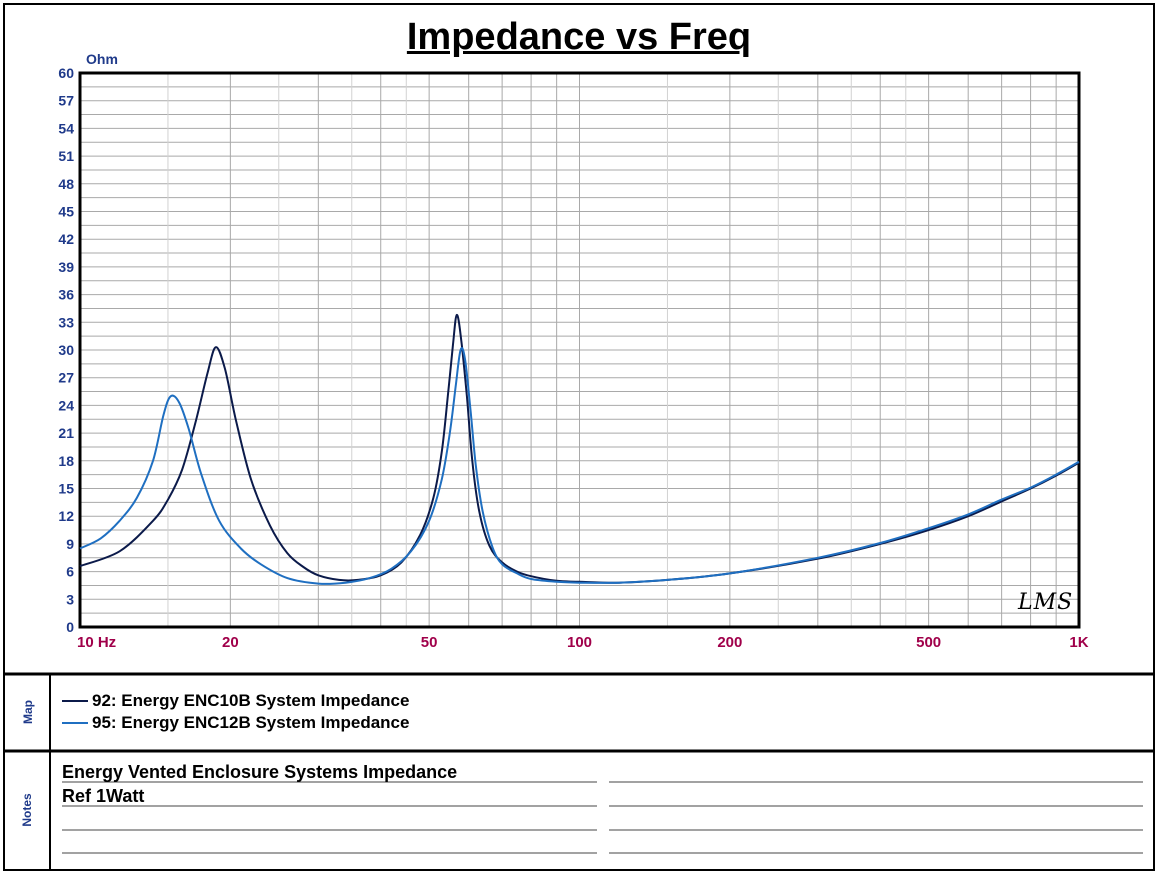 Image resolution: width=1158 pixels, height=875 pixels. Describe the element at coordinates (1078, 642) in the screenshot. I see `x-tick-label: 1K` at that location.